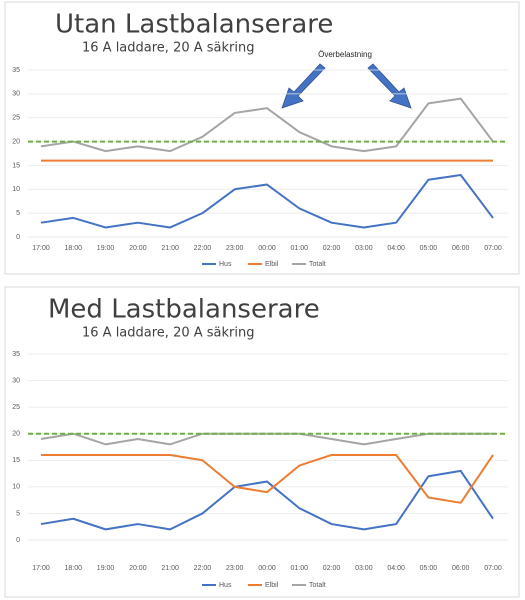  What do you see at coordinates (194, 25) in the screenshot?
I see `chart-title: Utan Lastbalanserare` at bounding box center [194, 25].